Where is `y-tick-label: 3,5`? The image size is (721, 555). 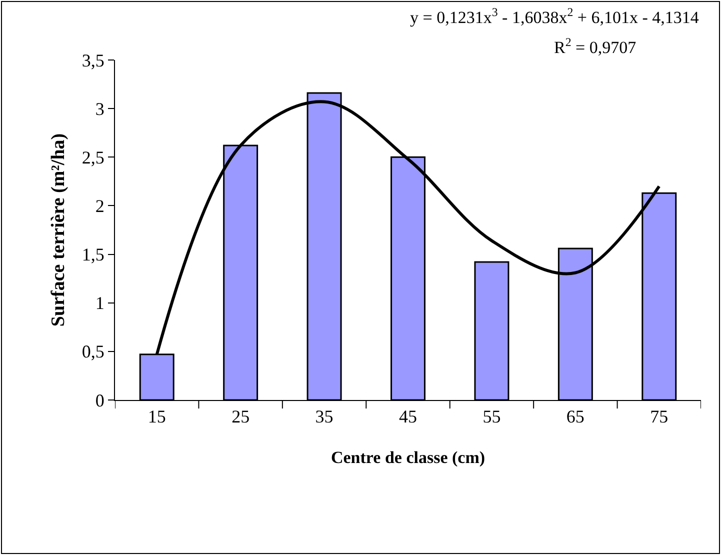
y-tick-label: 3,5 is located at coordinates (93, 60).